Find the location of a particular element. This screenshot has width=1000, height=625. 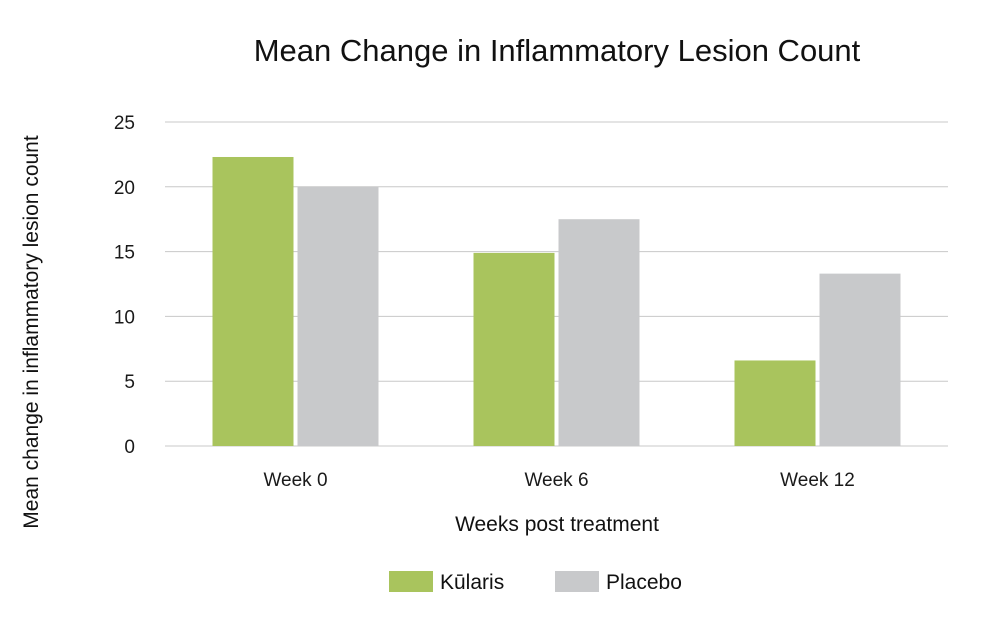

y-tick-label-20: 20 is located at coordinates (124, 188).